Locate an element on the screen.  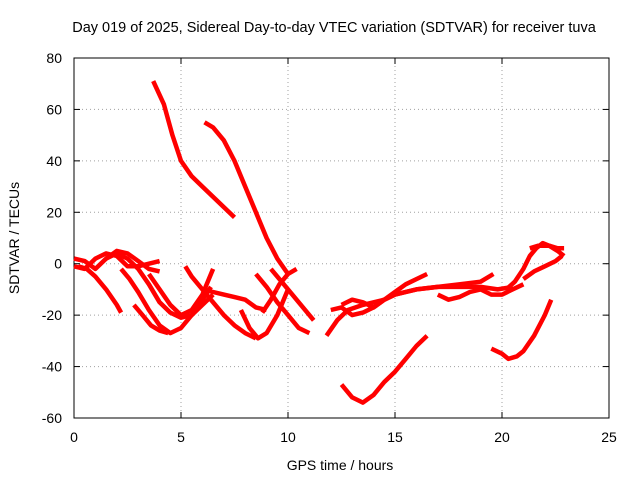
y-tick-label: -20 is located at coordinates (52, 315).